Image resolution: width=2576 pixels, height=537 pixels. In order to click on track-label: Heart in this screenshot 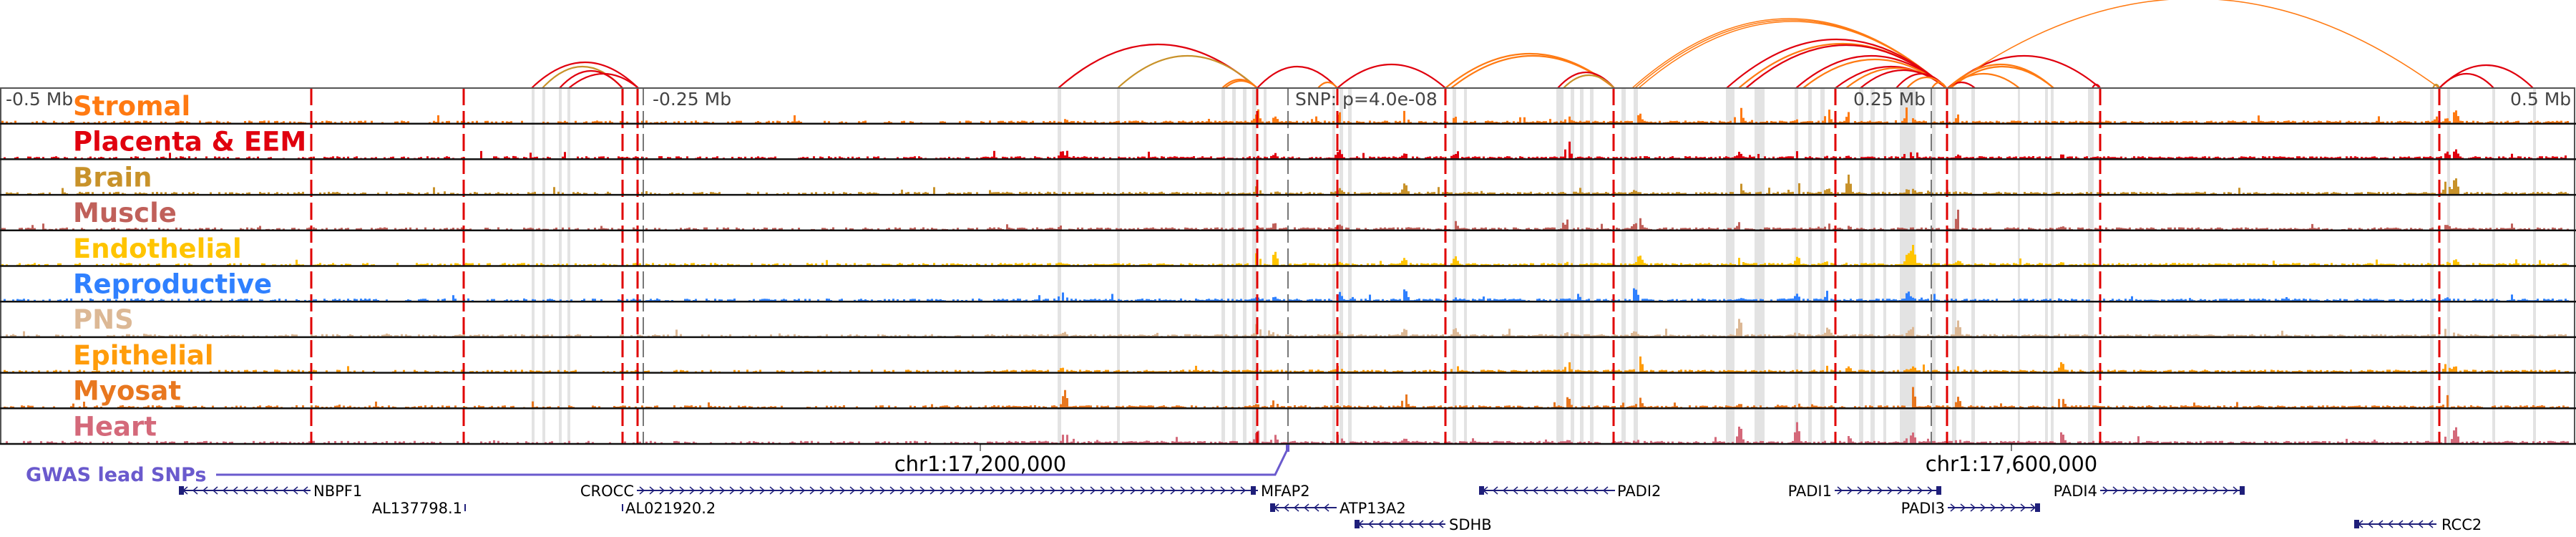, I will do `click(115, 426)`.